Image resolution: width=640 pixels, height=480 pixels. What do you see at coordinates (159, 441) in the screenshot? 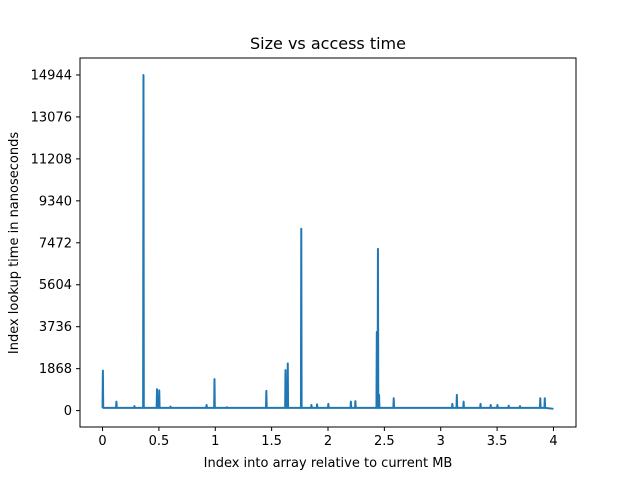
I see `x-tick-label: 0.5` at bounding box center [159, 441].